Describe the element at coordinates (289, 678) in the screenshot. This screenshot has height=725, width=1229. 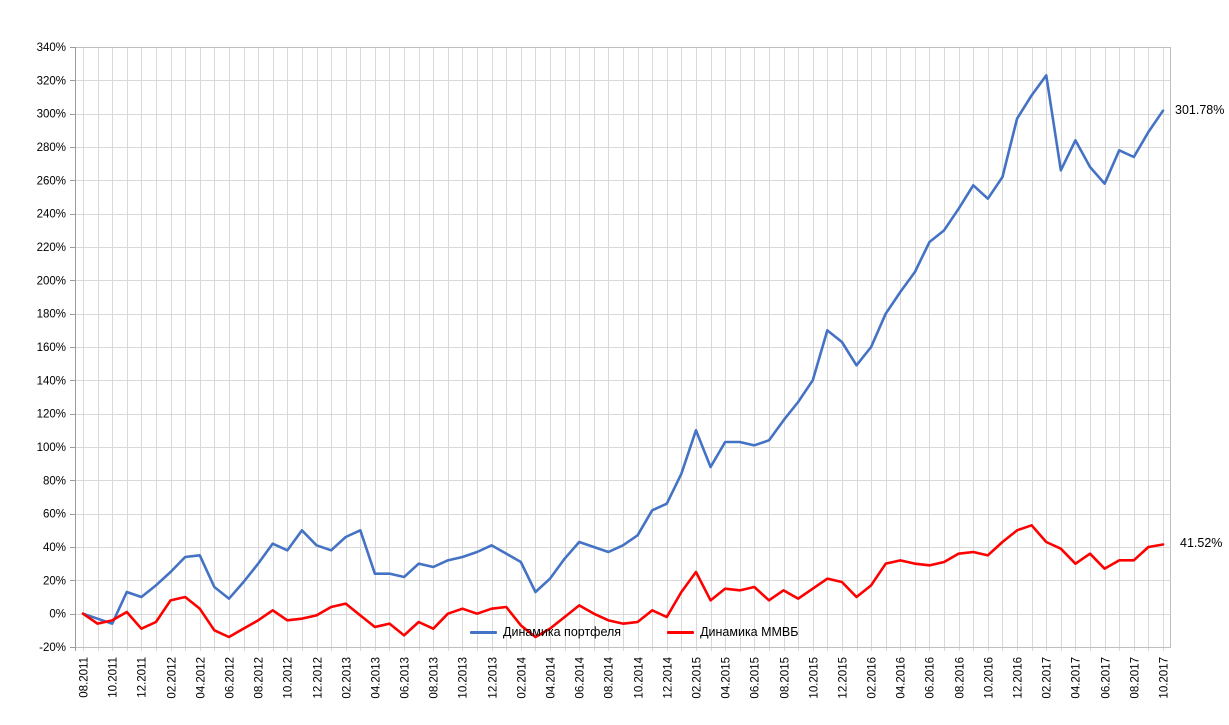
I see `svg-text: 10.2012` at that location.